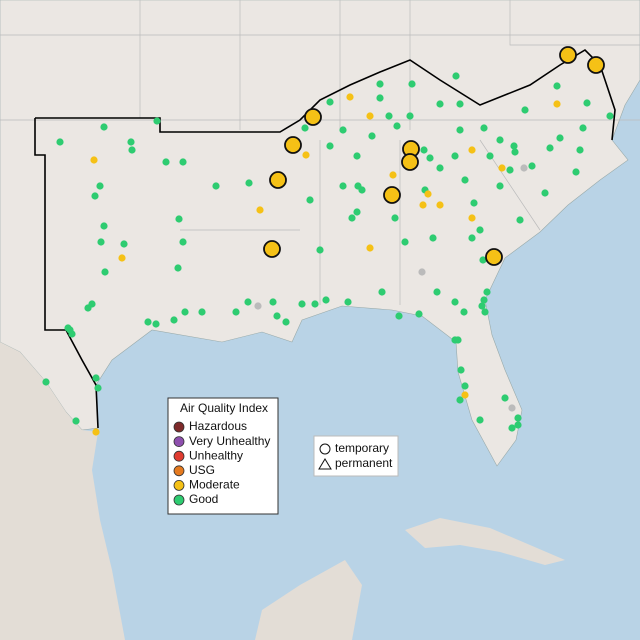 This screenshot has width=640, height=640. Describe the element at coordinates (362, 448) in the screenshot. I see `shape-label: temporary` at that location.